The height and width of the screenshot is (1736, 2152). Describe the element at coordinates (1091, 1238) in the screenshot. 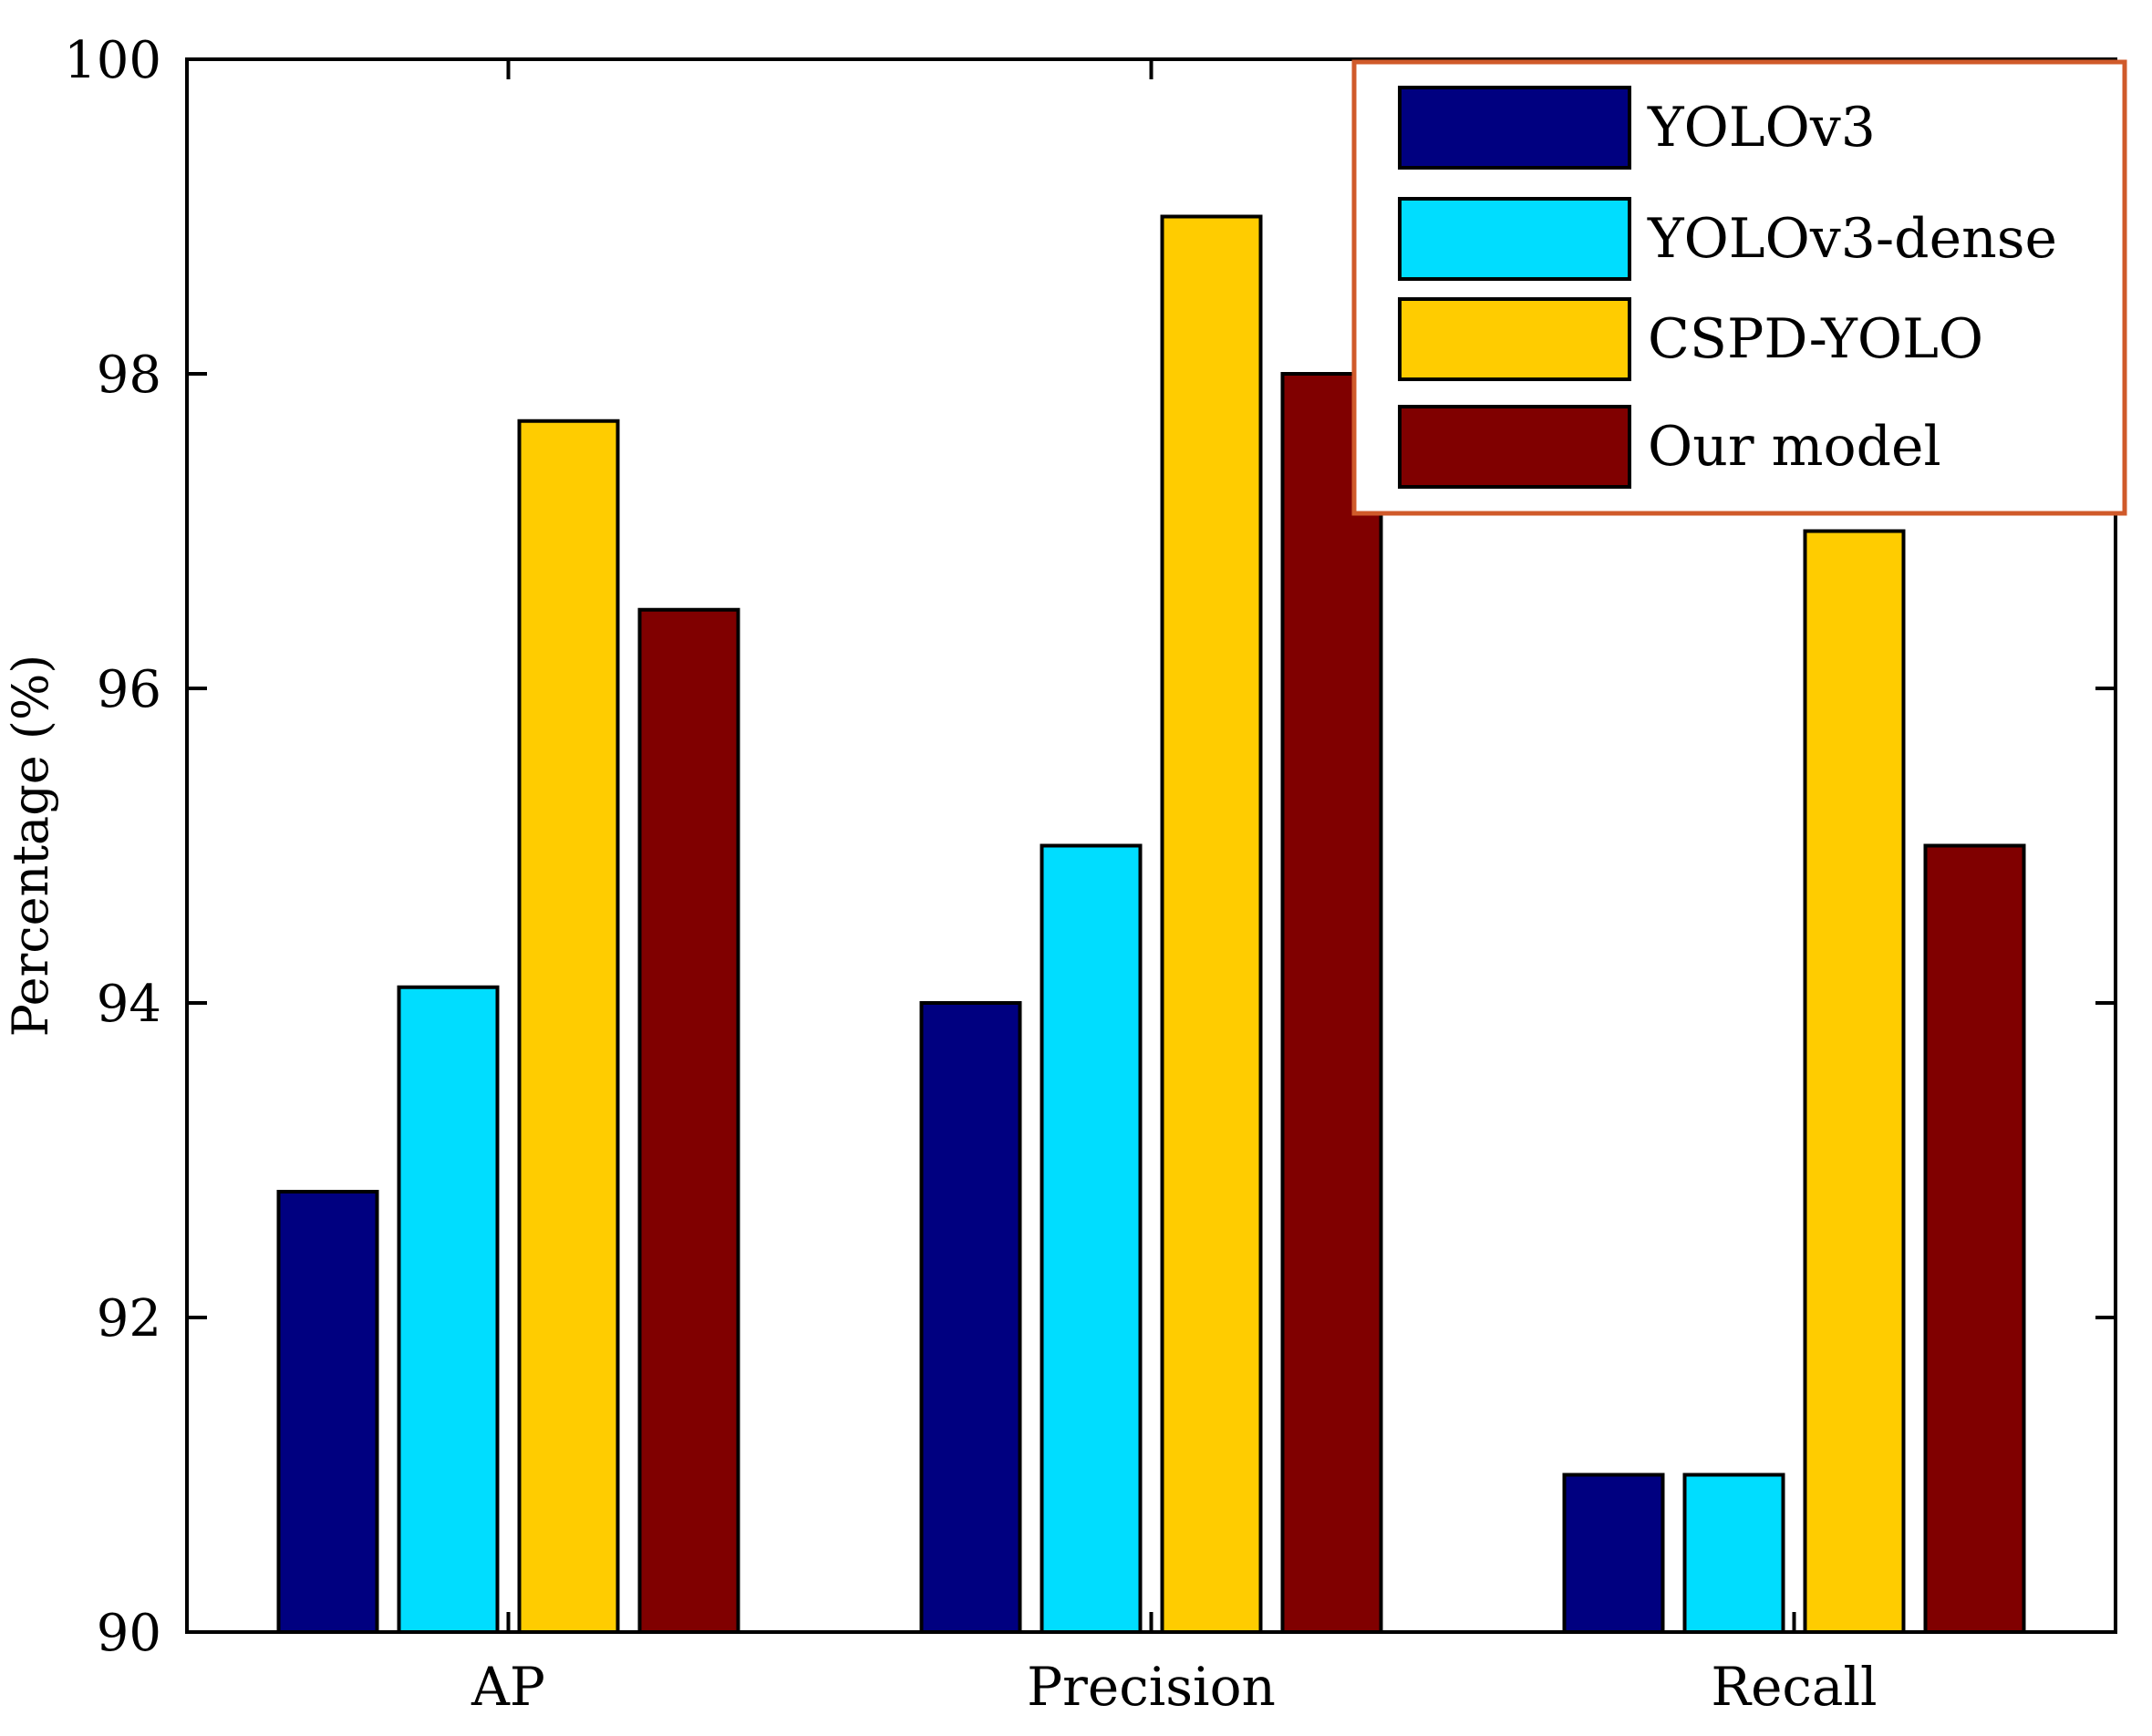

I see `bar-yolov3-dense-precision` at that location.